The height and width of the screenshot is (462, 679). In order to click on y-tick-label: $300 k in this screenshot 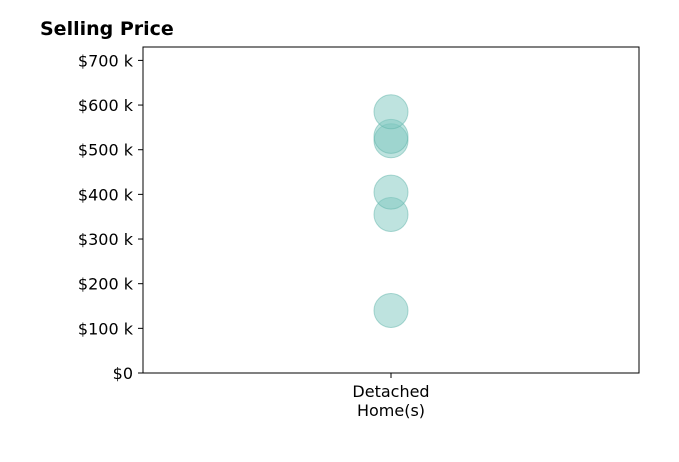, I will do `click(106, 239)`.